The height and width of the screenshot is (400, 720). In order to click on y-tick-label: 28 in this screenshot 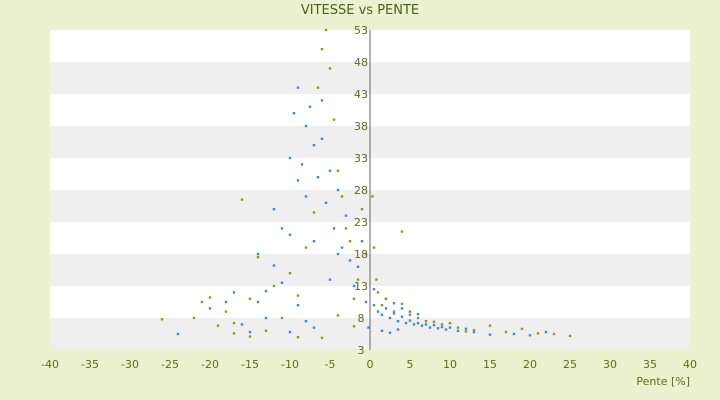, I will do `click(361, 190)`.